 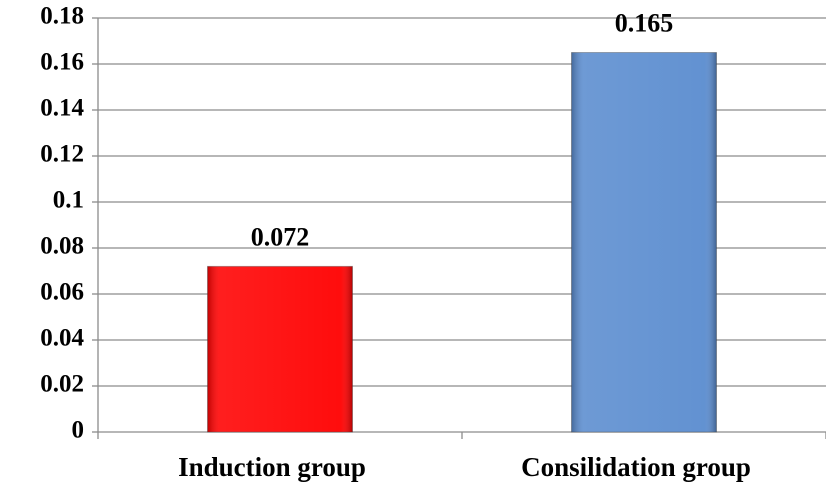 What do you see at coordinates (68, 200) in the screenshot?
I see `y-tick-label: 0.1` at bounding box center [68, 200].